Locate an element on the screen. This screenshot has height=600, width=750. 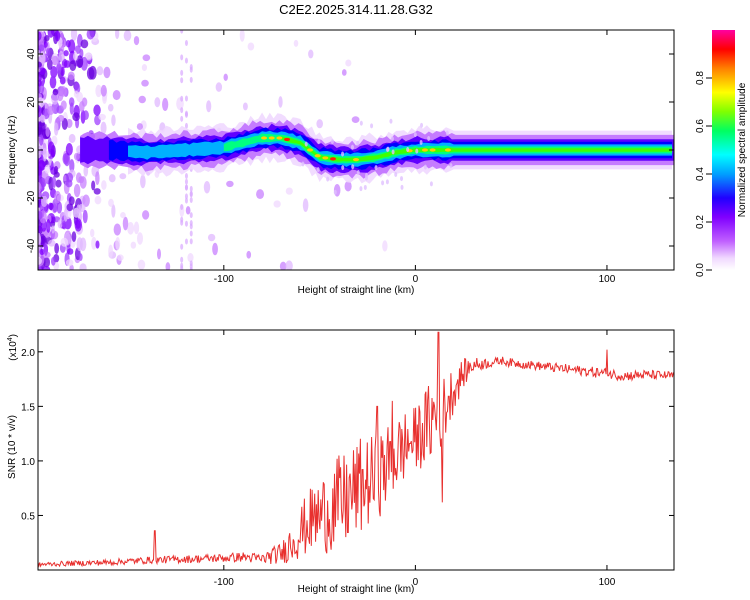
colorbar-tick-label: 0.2 is located at coordinates (700, 222).